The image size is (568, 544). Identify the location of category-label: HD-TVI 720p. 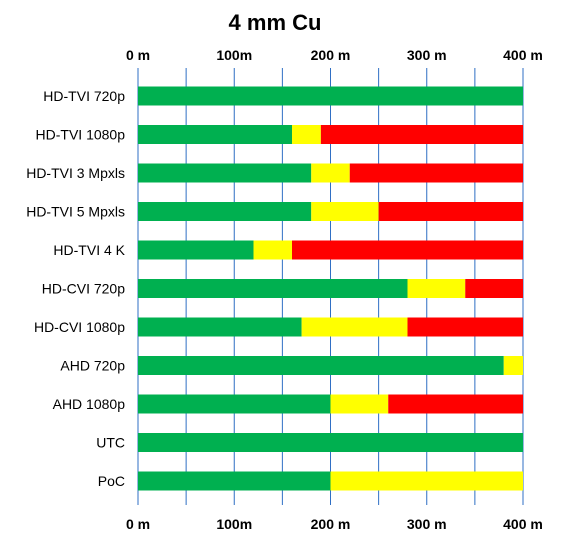
(84, 96).